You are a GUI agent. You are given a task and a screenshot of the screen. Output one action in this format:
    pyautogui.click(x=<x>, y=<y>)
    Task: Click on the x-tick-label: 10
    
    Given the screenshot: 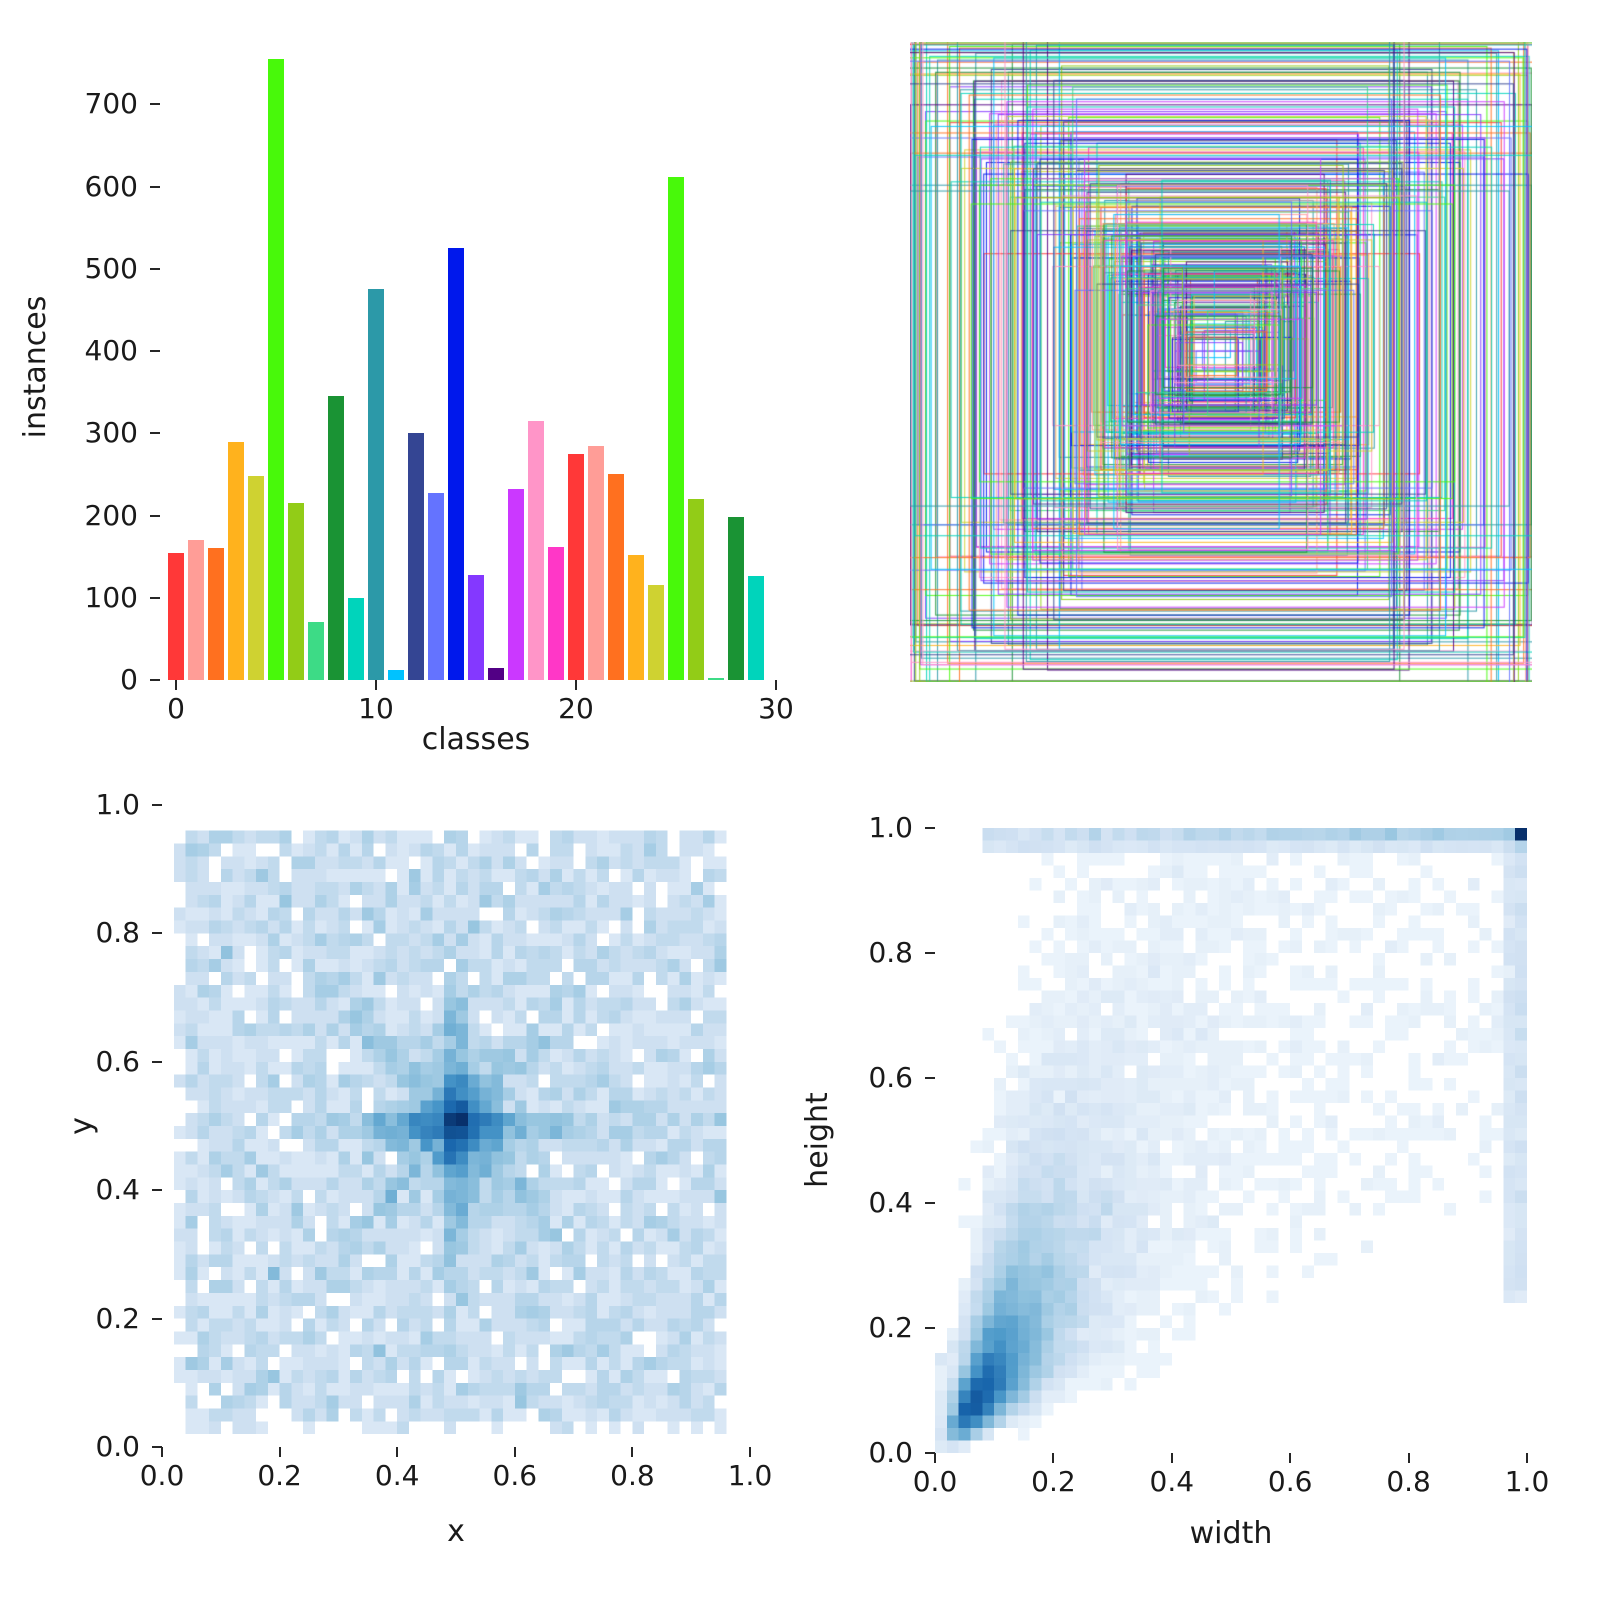 What is the action you would take?
    pyautogui.click(x=376, y=708)
    